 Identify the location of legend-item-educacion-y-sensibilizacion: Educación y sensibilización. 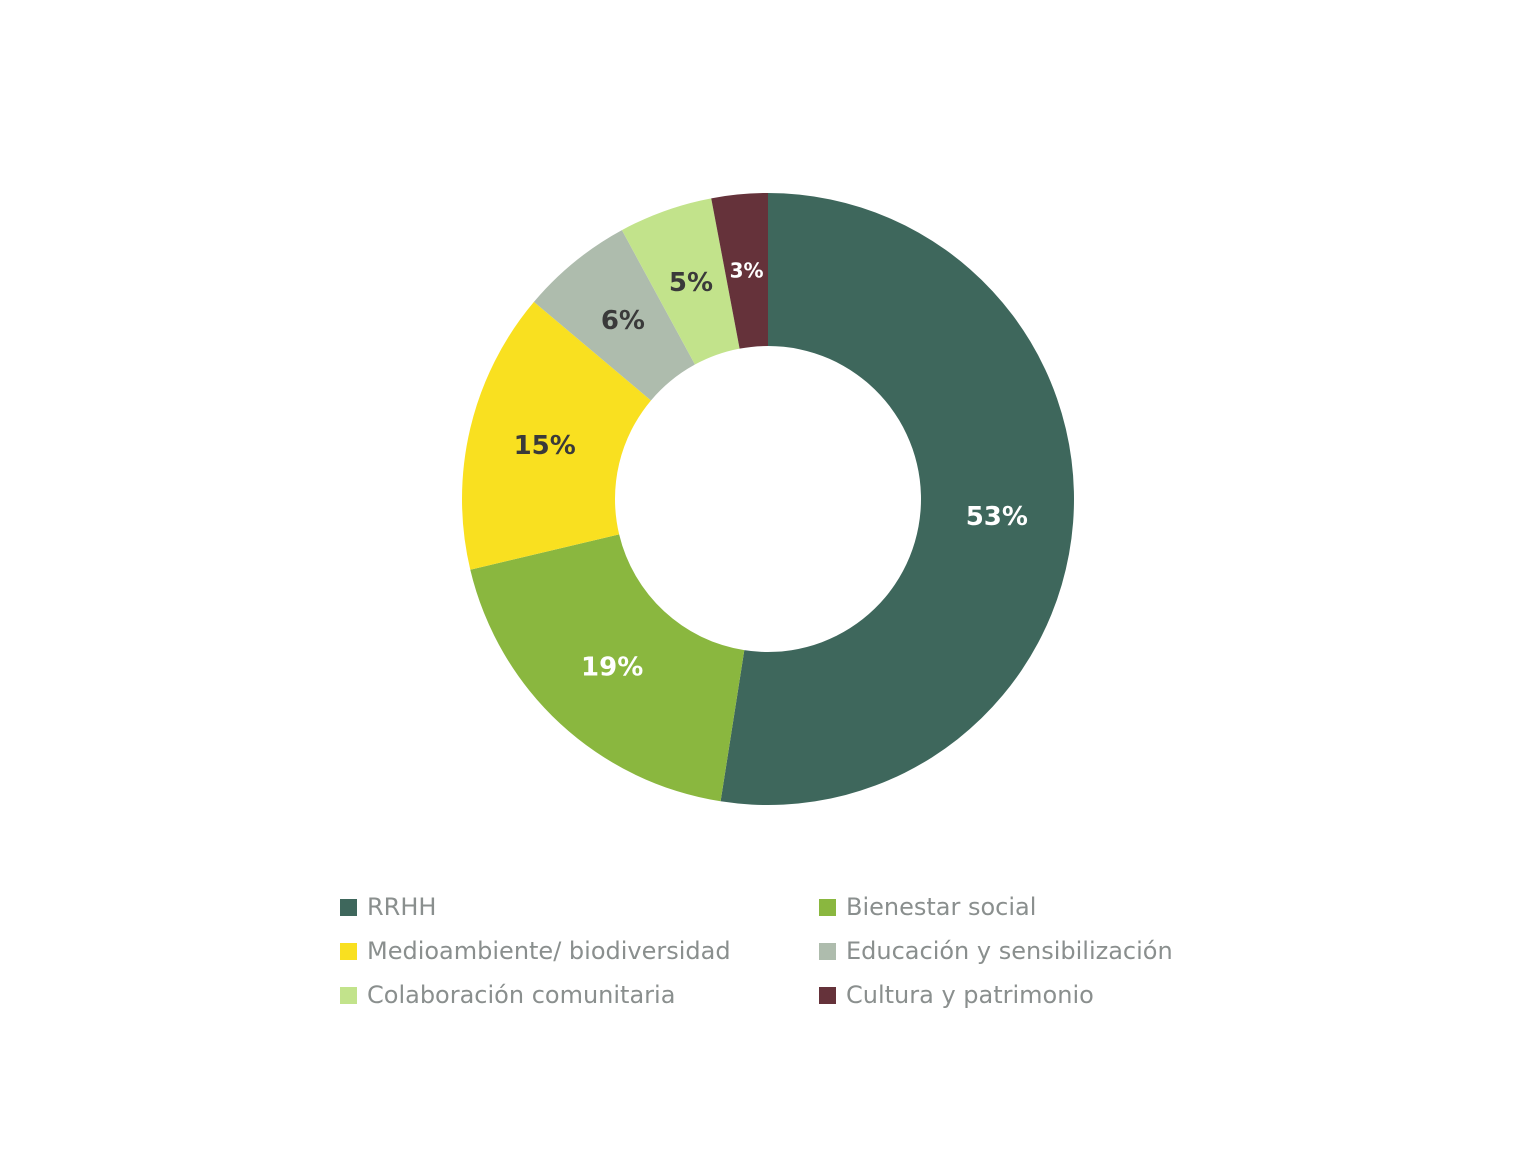
(1029, 951).